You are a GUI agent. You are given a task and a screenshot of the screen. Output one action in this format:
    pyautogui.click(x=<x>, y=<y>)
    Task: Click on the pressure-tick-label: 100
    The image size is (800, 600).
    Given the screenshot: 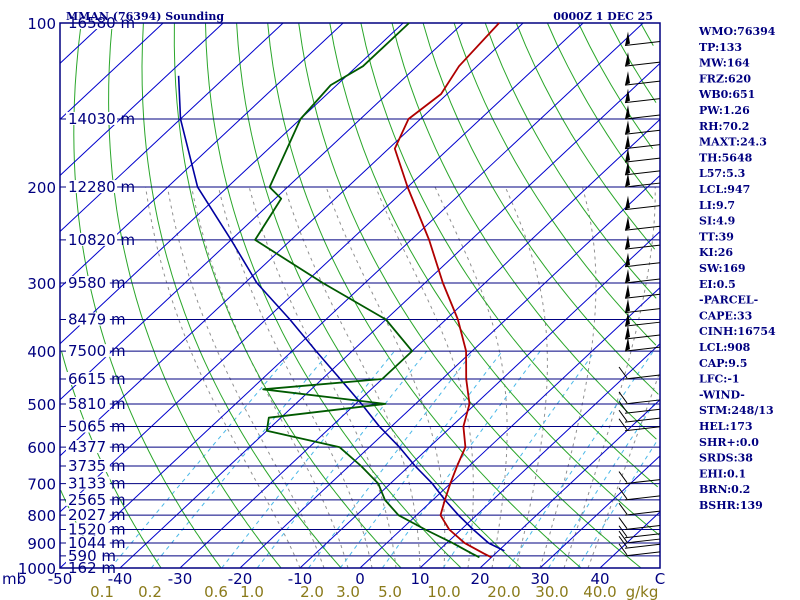 What is the action you would take?
    pyautogui.click(x=41, y=24)
    